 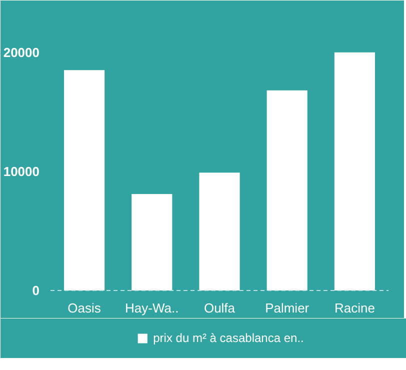 I want to click on x-tick-label: Palmier, so click(x=287, y=308).